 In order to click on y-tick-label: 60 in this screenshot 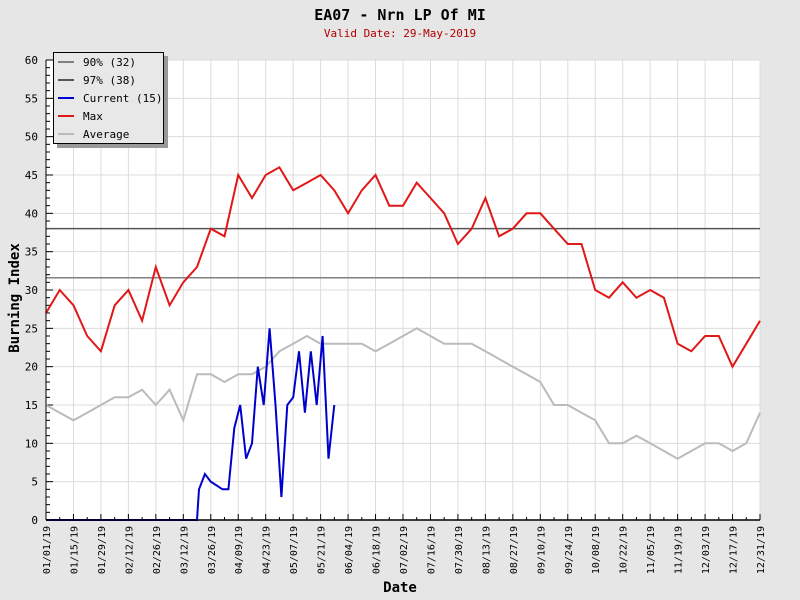, I will do `click(31, 60)`.